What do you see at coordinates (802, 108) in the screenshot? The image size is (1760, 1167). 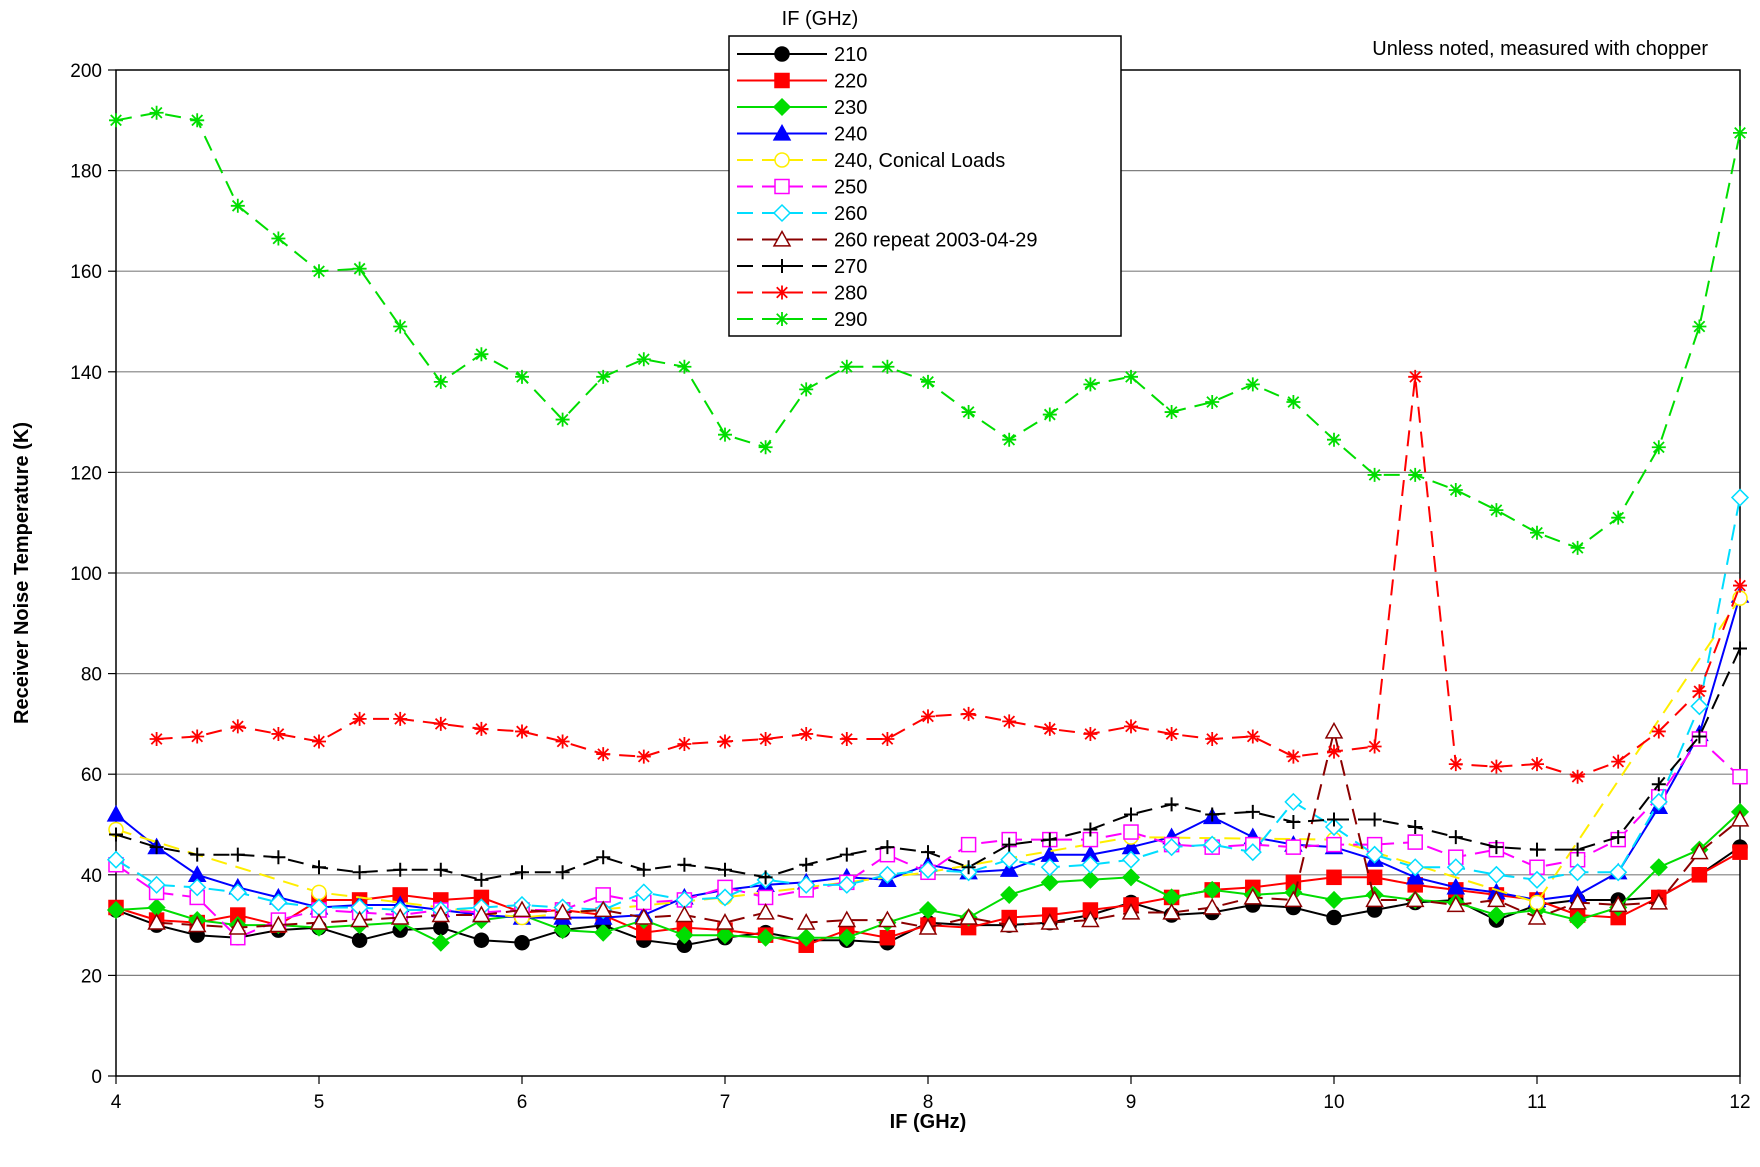 I see `legend-entry: 230` at bounding box center [802, 108].